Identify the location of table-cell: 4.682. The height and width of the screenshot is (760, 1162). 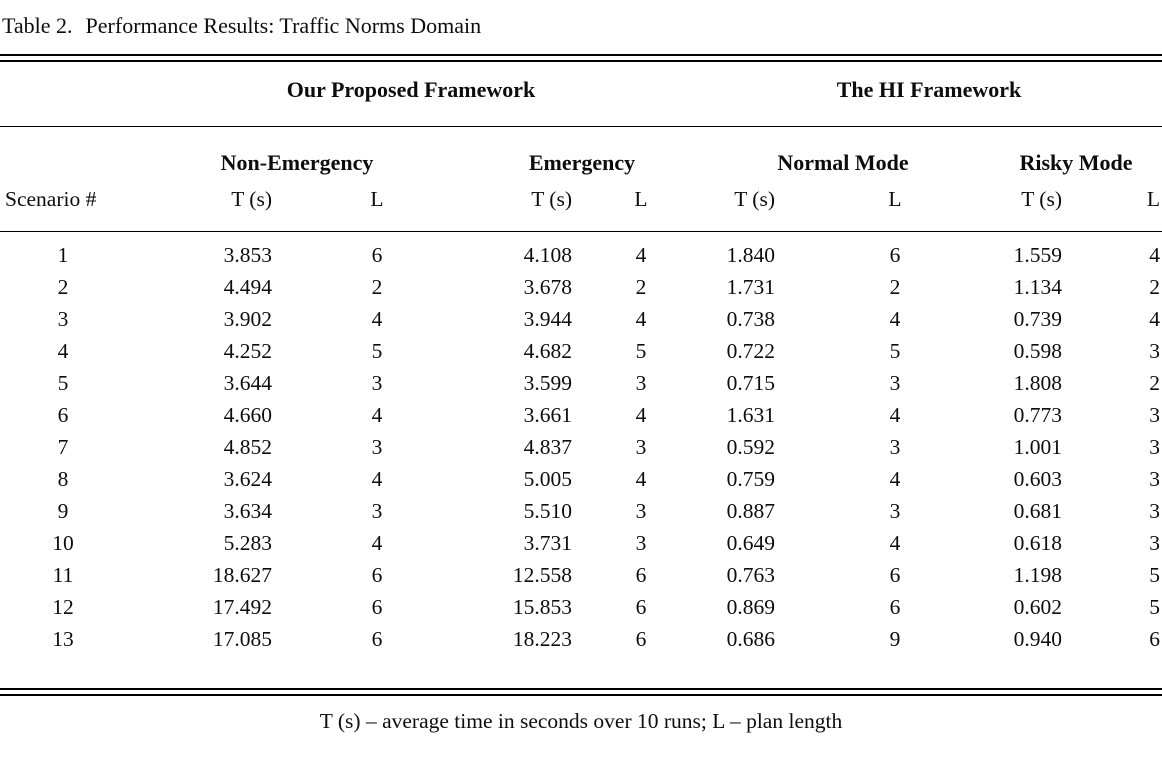
(547, 351).